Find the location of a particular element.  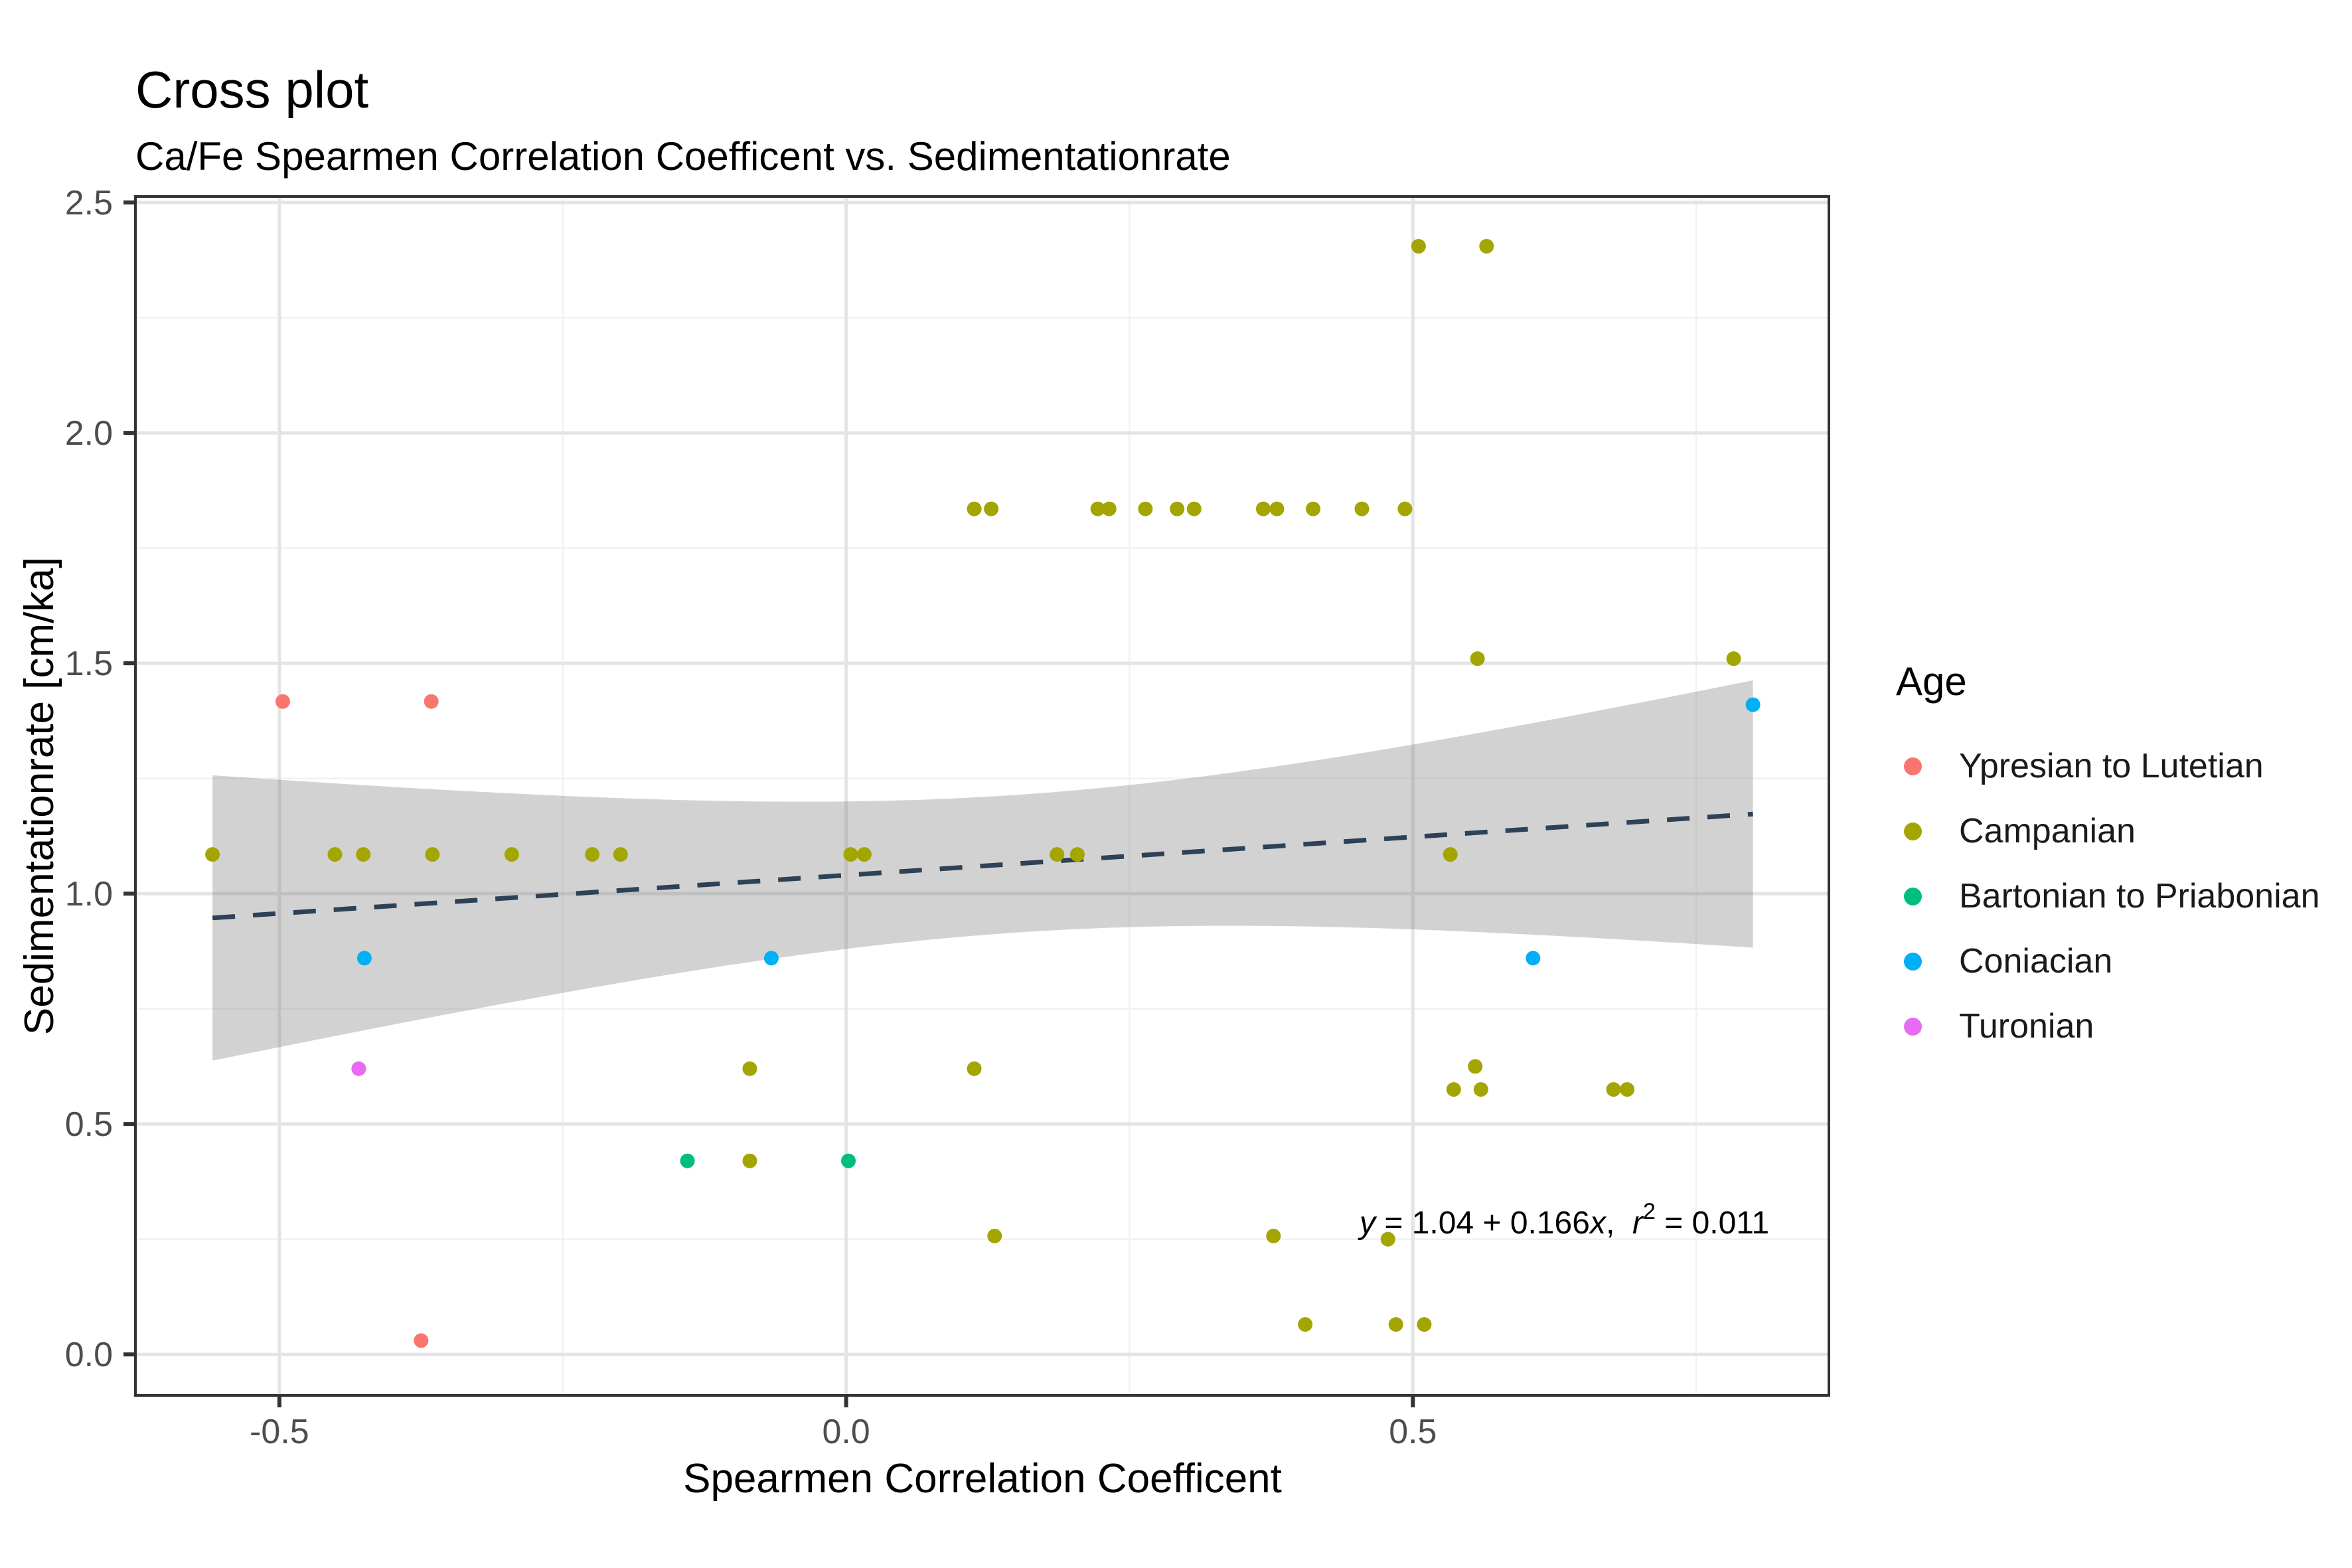

regression-dashed-line is located at coordinates (983, 866).